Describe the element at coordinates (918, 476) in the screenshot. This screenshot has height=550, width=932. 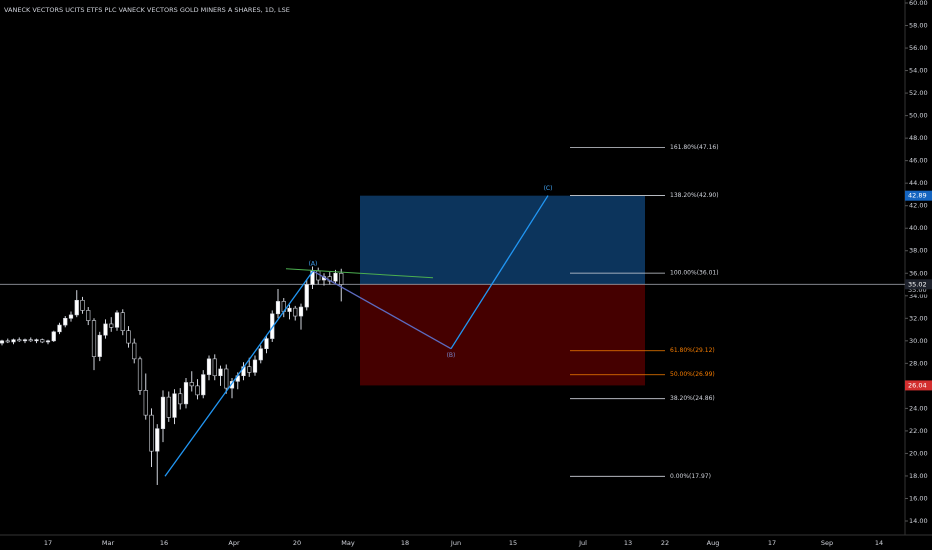
I see `y-tick-label: 18.00` at that location.